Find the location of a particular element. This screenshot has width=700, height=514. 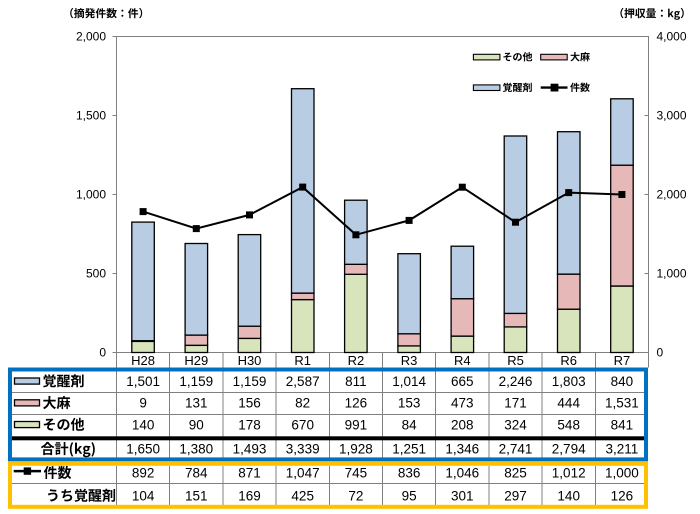

svg-text: 72 is located at coordinates (355, 495).